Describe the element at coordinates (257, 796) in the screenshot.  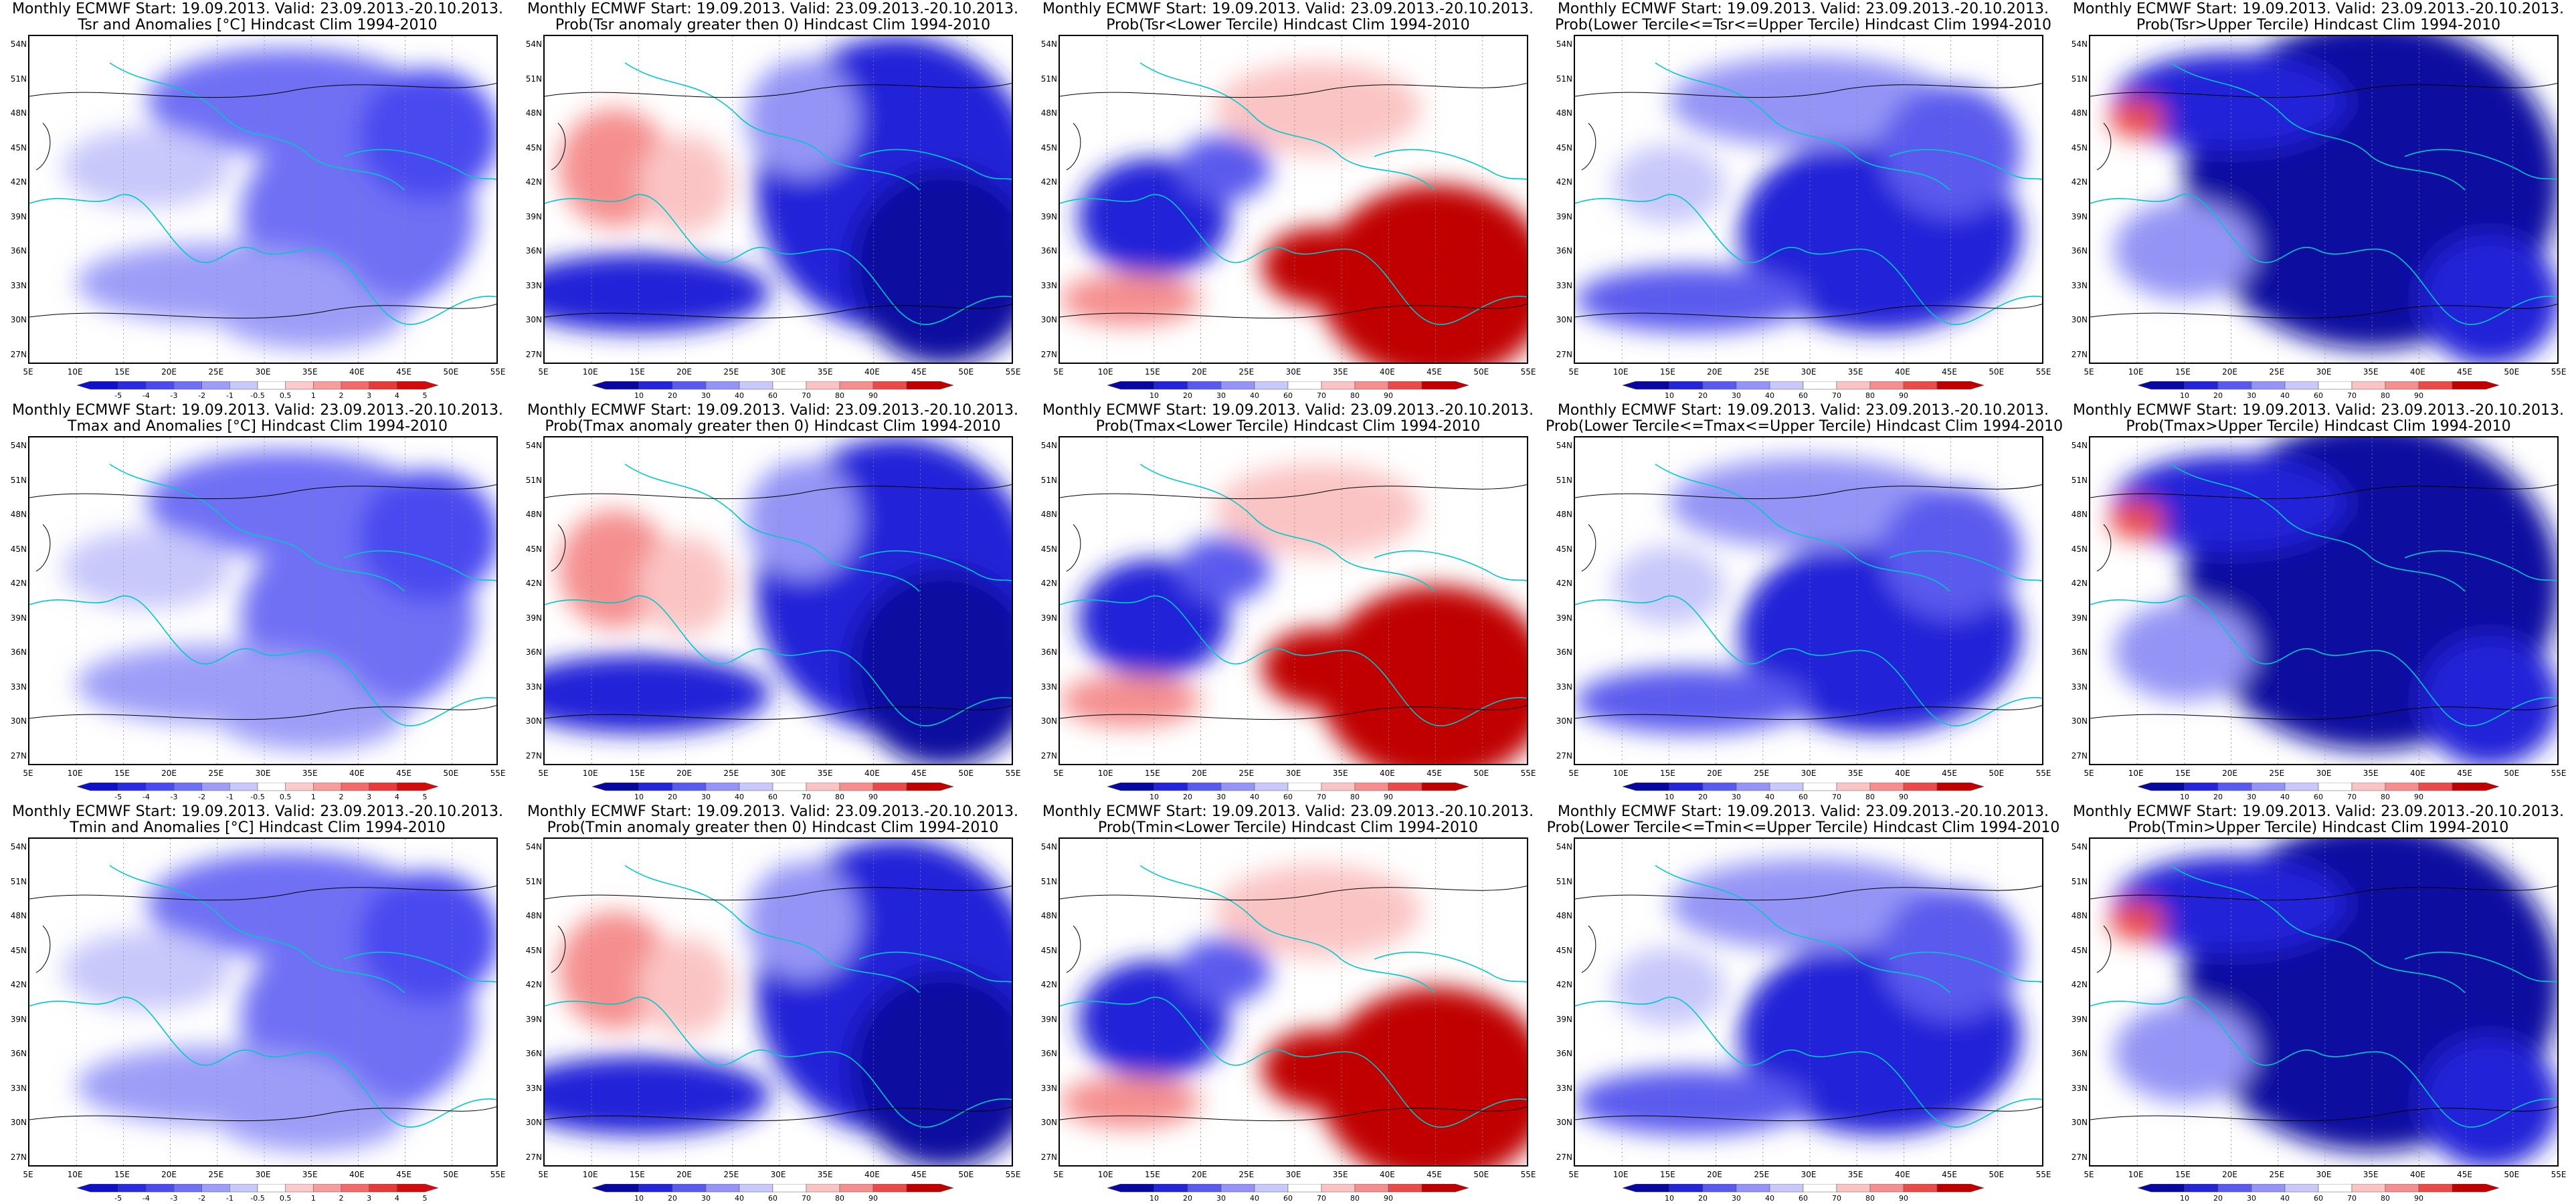
I see `colorbar-label: -0.5` at that location.